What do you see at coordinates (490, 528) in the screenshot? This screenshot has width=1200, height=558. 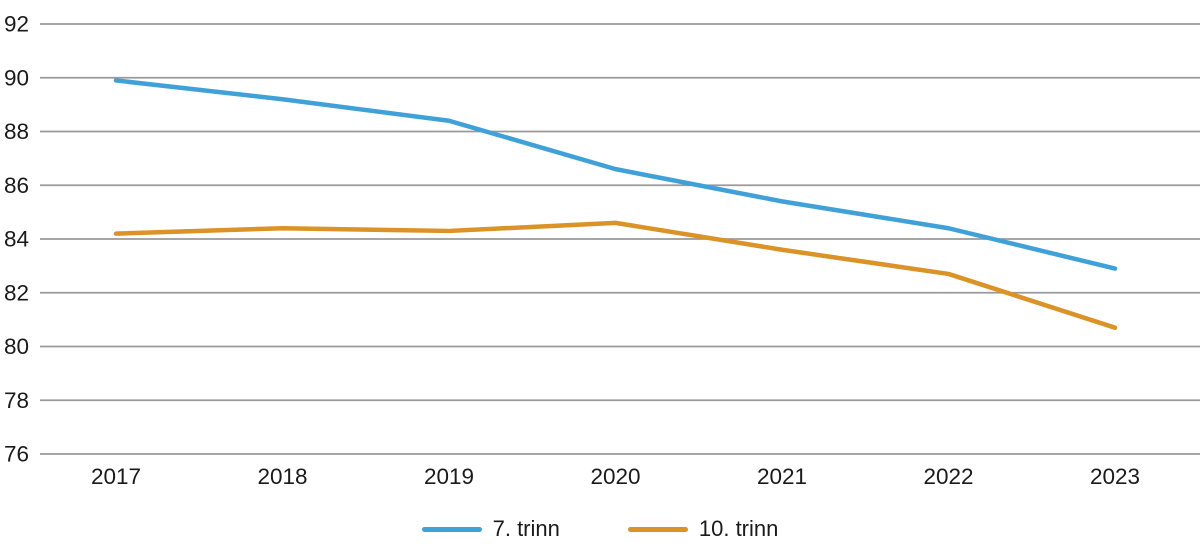 I see `legend-item-7-trinn: 7. trinn` at bounding box center [490, 528].